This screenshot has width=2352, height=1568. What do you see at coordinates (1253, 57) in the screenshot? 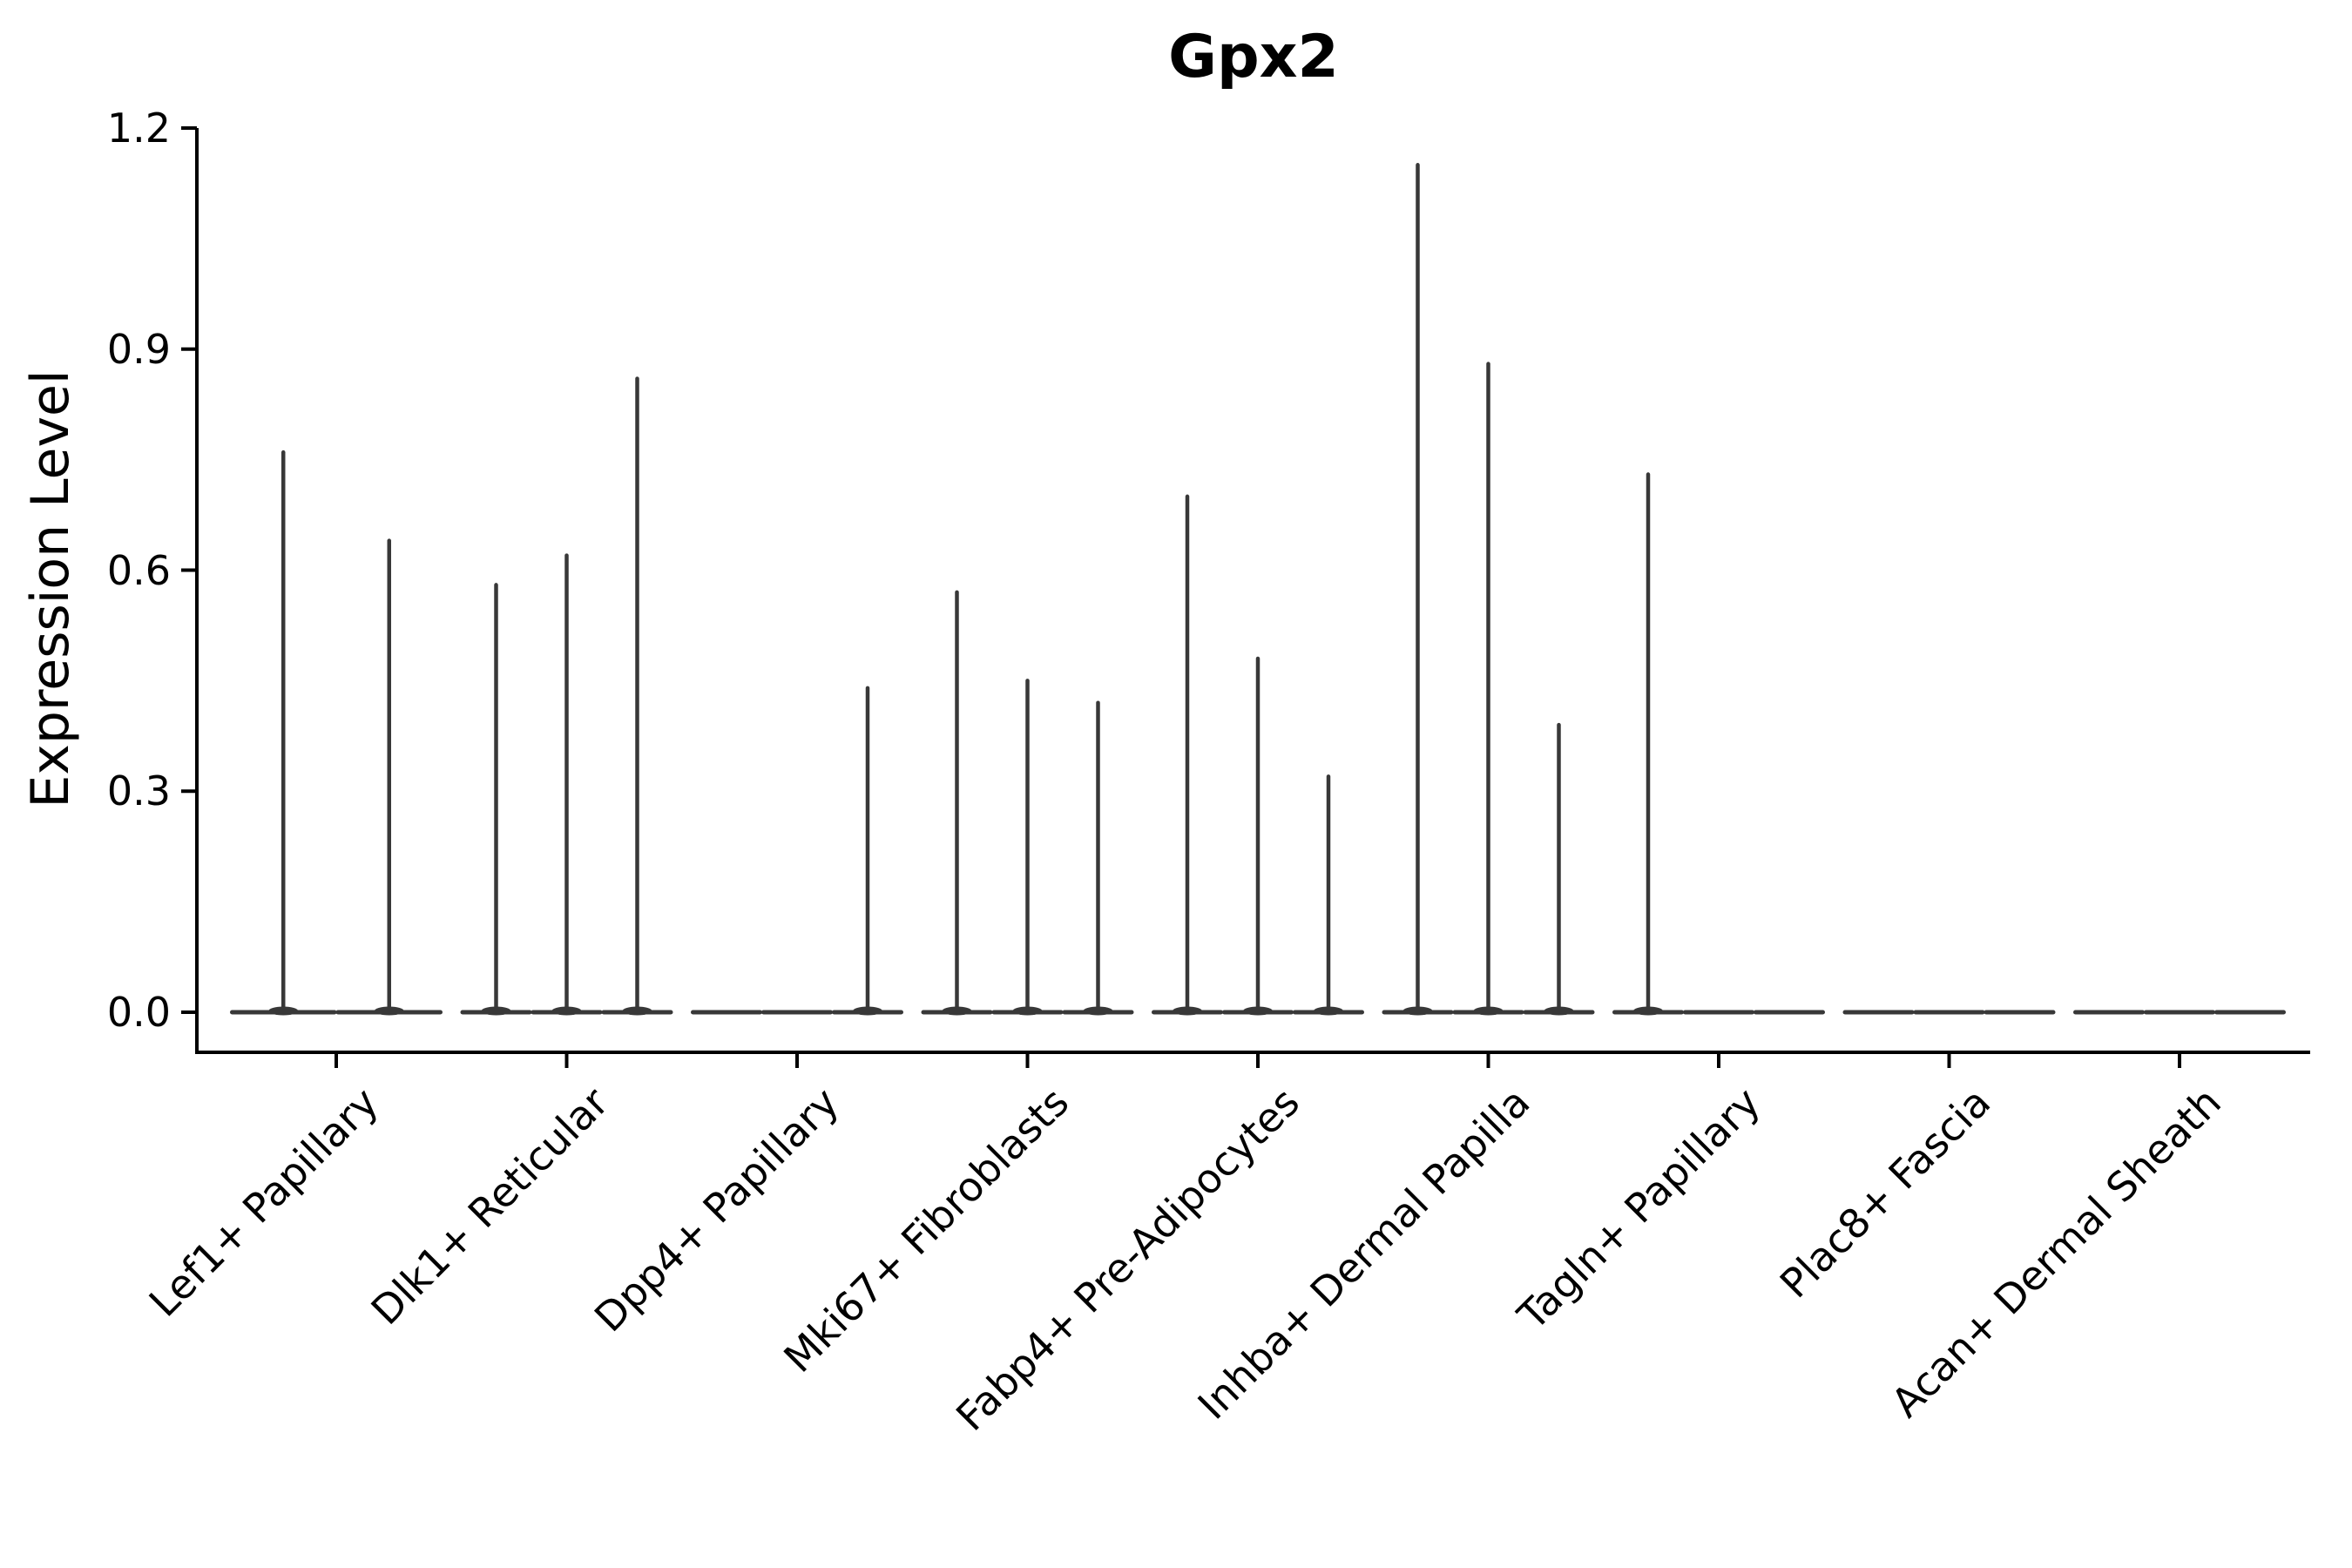
I see `chart-title: Gpx2` at bounding box center [1253, 57].